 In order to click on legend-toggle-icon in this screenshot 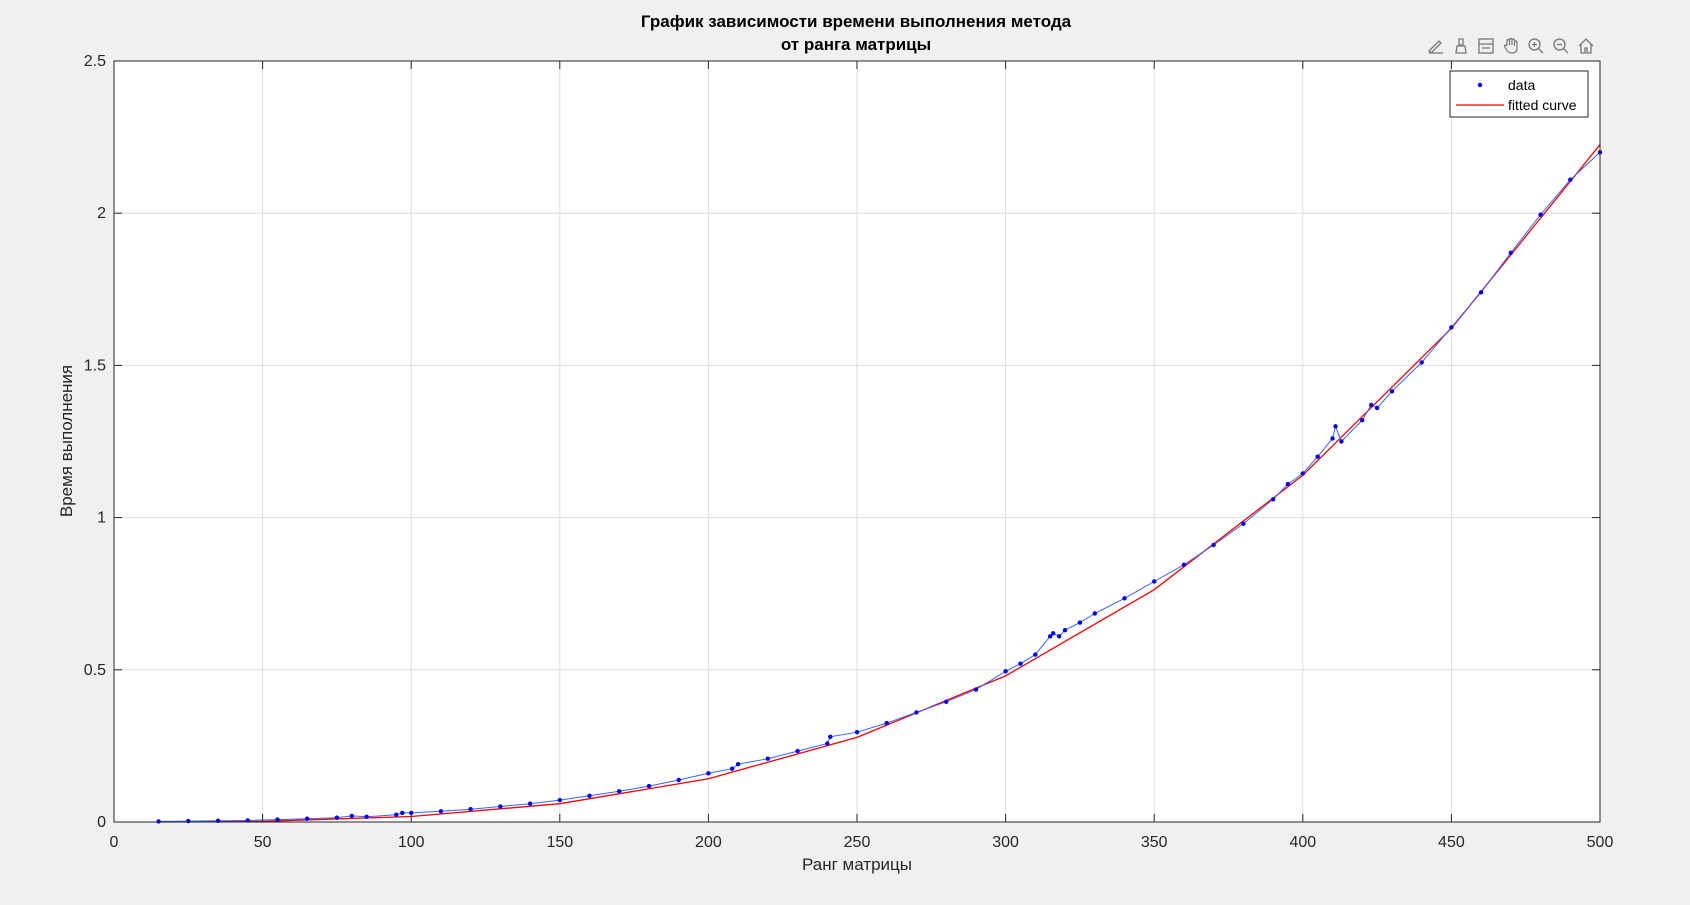, I will do `click(1485, 46)`.